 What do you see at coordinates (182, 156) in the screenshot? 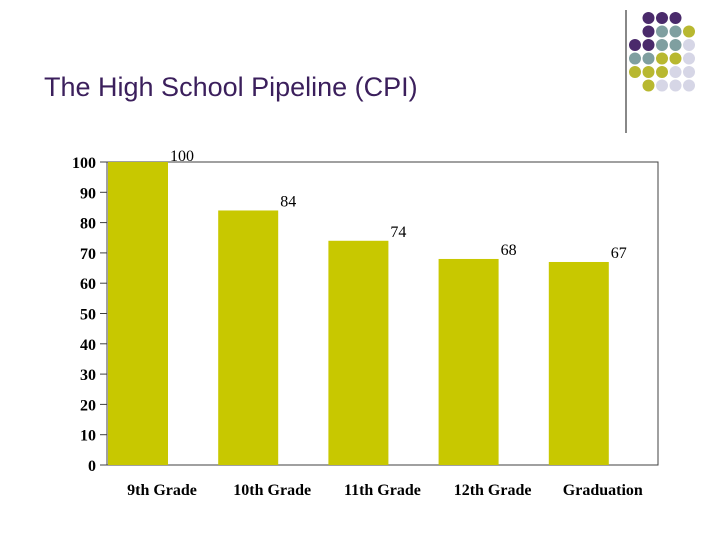
I see `data-label: 100` at bounding box center [182, 156].